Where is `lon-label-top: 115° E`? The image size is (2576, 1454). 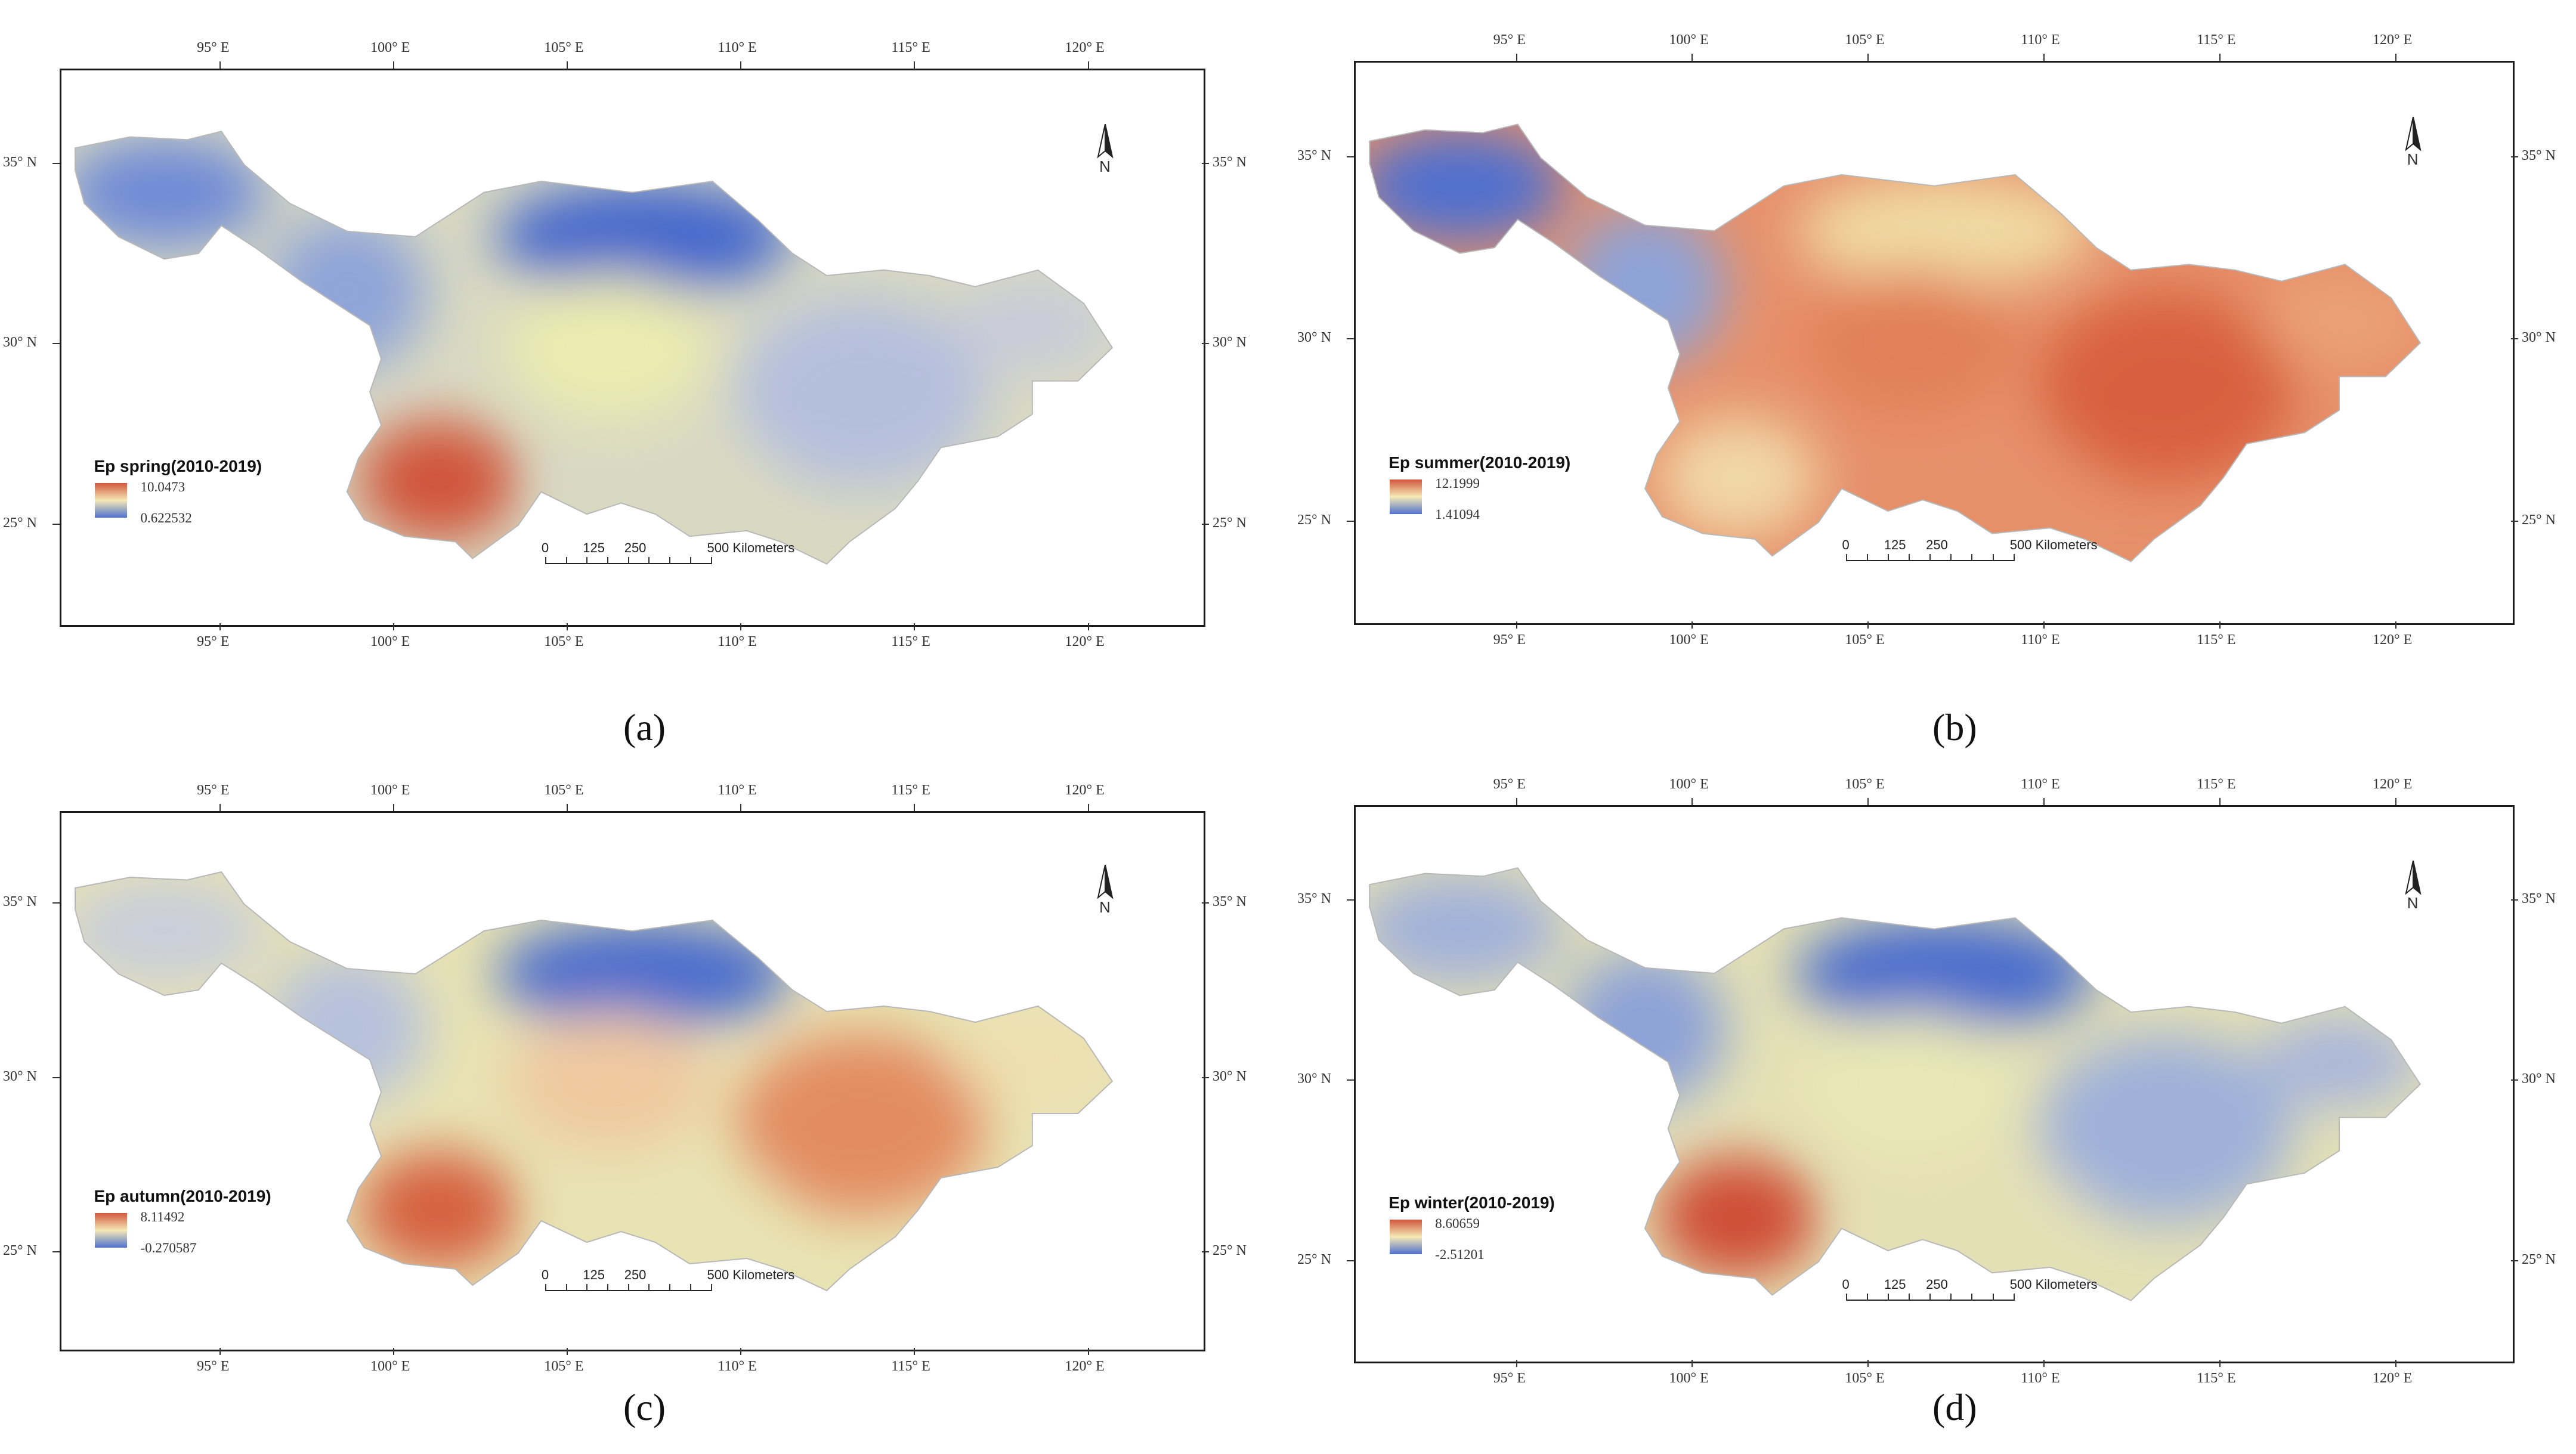 lon-label-top: 115° E is located at coordinates (2216, 40).